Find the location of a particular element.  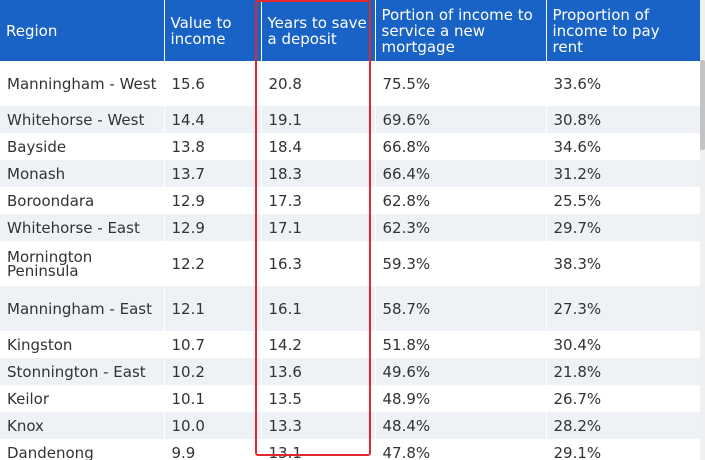

table-row: Bayside 13.8 18.4 66.8% 34.6% is located at coordinates (350, 146).